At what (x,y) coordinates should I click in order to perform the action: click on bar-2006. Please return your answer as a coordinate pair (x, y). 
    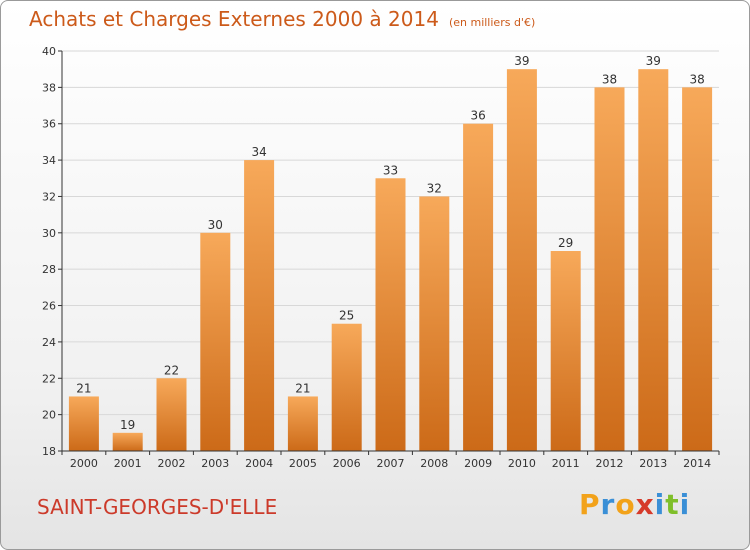
    Looking at the image, I should click on (346, 387).